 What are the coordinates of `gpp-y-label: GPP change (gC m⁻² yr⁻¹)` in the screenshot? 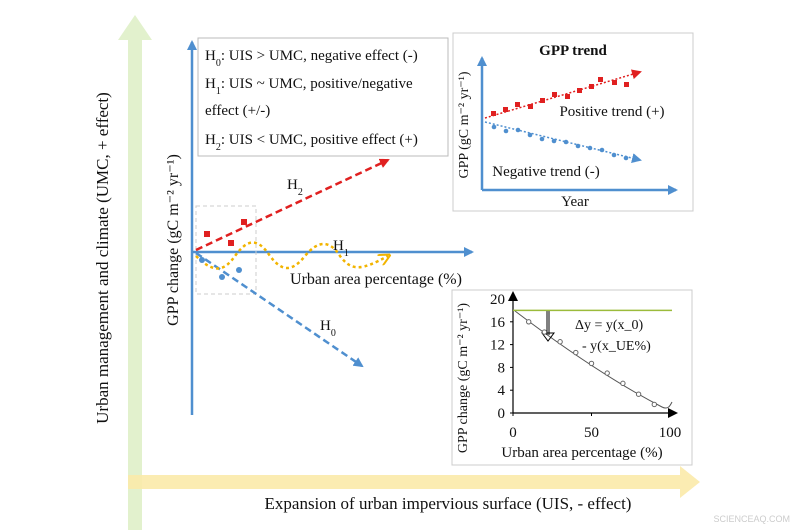 It's located at (463, 378).